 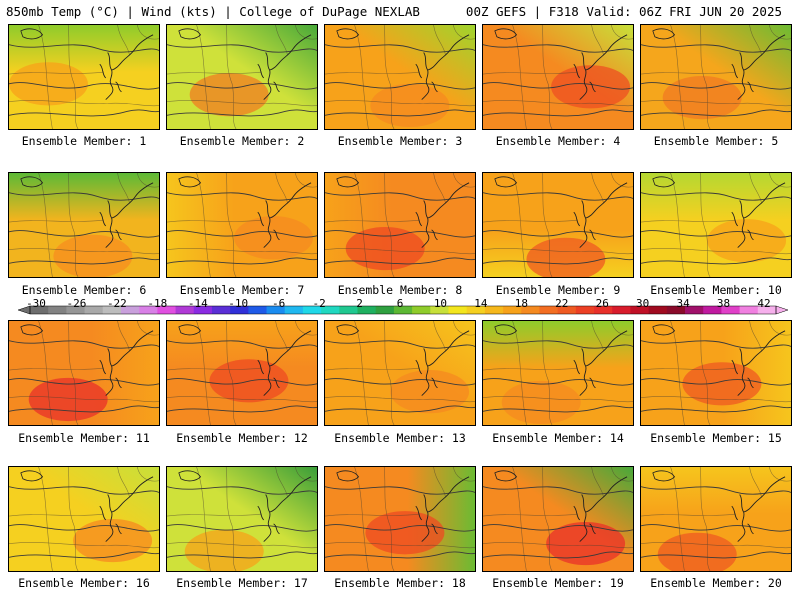 I want to click on colorbar-tick-label: -14, so click(x=197, y=303).